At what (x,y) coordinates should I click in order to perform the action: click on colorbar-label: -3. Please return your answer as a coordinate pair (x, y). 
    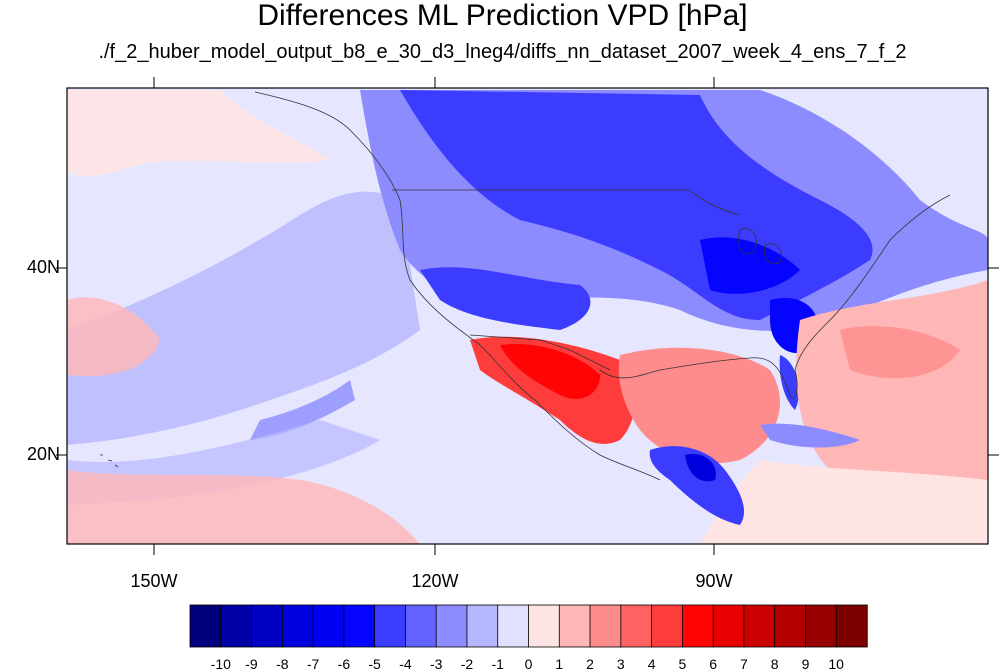
    Looking at the image, I should click on (436, 664).